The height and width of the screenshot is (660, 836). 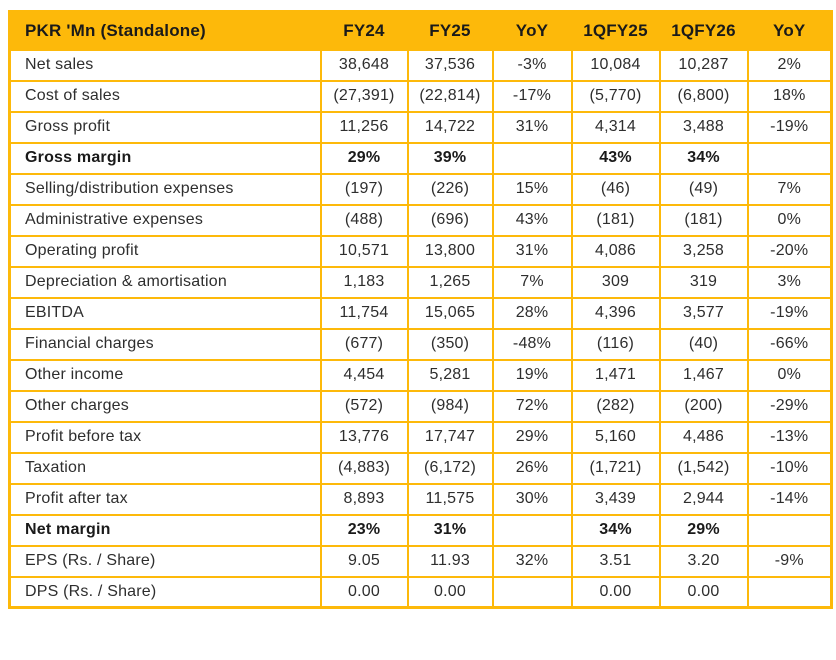 I want to click on cell-value: (282), so click(x=615, y=406).